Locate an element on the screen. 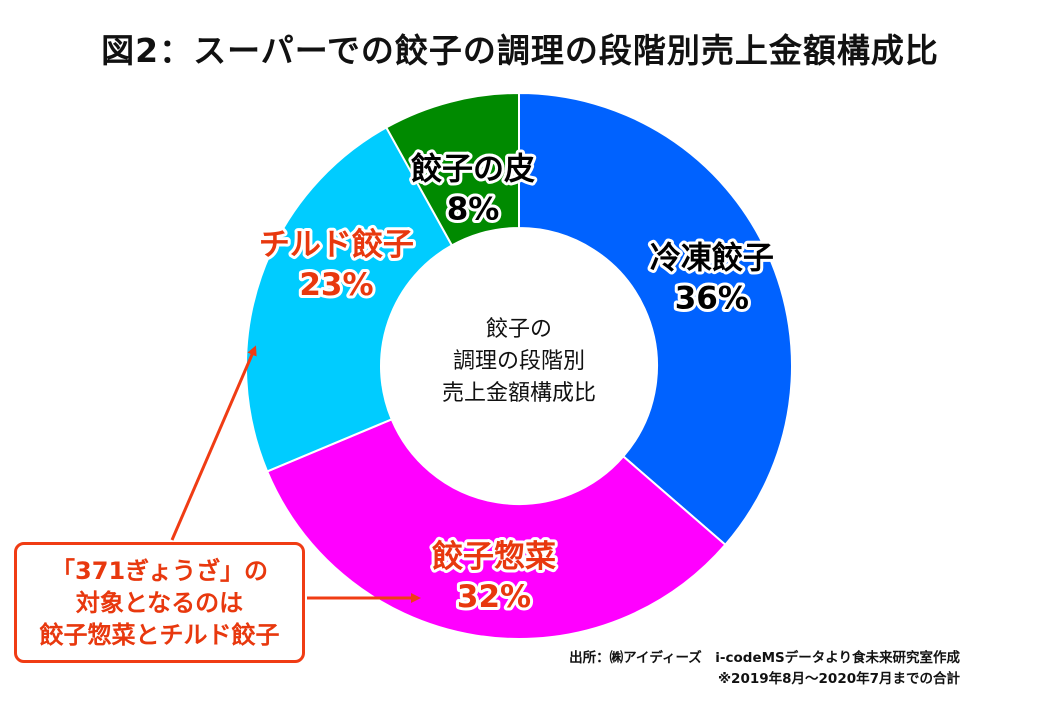  slice-name-label: 餃子の皮 is located at coordinates (473, 169).